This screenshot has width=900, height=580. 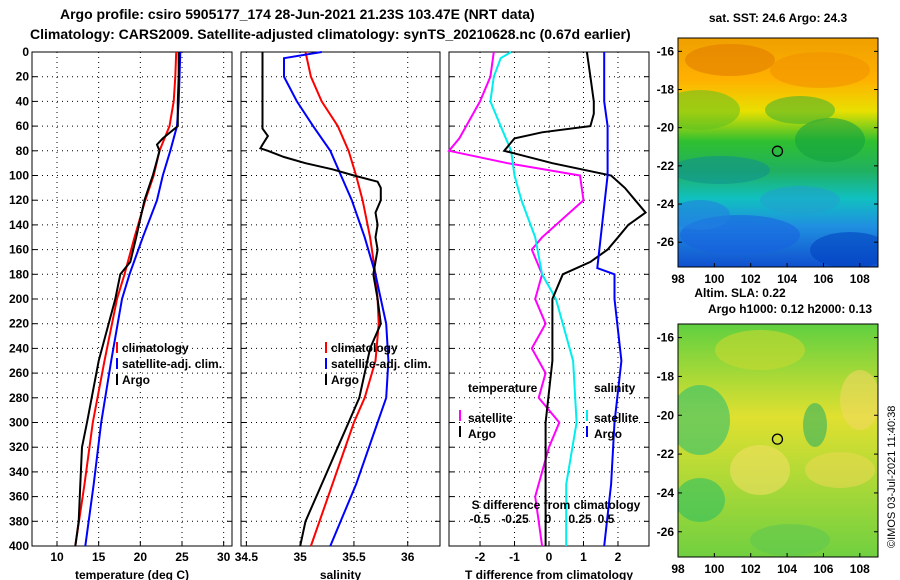 I want to click on depth-tick-label: 240, so click(x=19, y=348).